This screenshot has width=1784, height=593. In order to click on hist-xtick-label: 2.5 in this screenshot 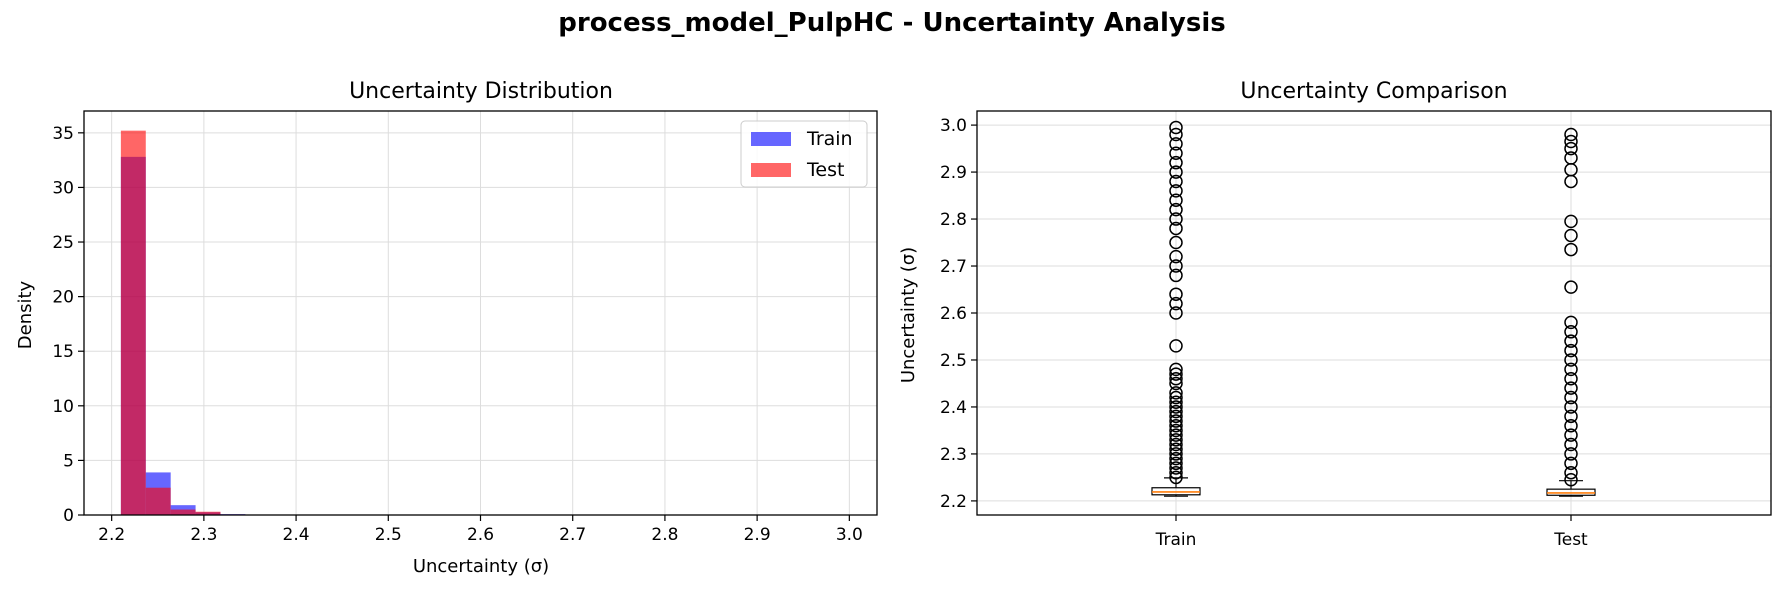, I will do `click(388, 535)`.